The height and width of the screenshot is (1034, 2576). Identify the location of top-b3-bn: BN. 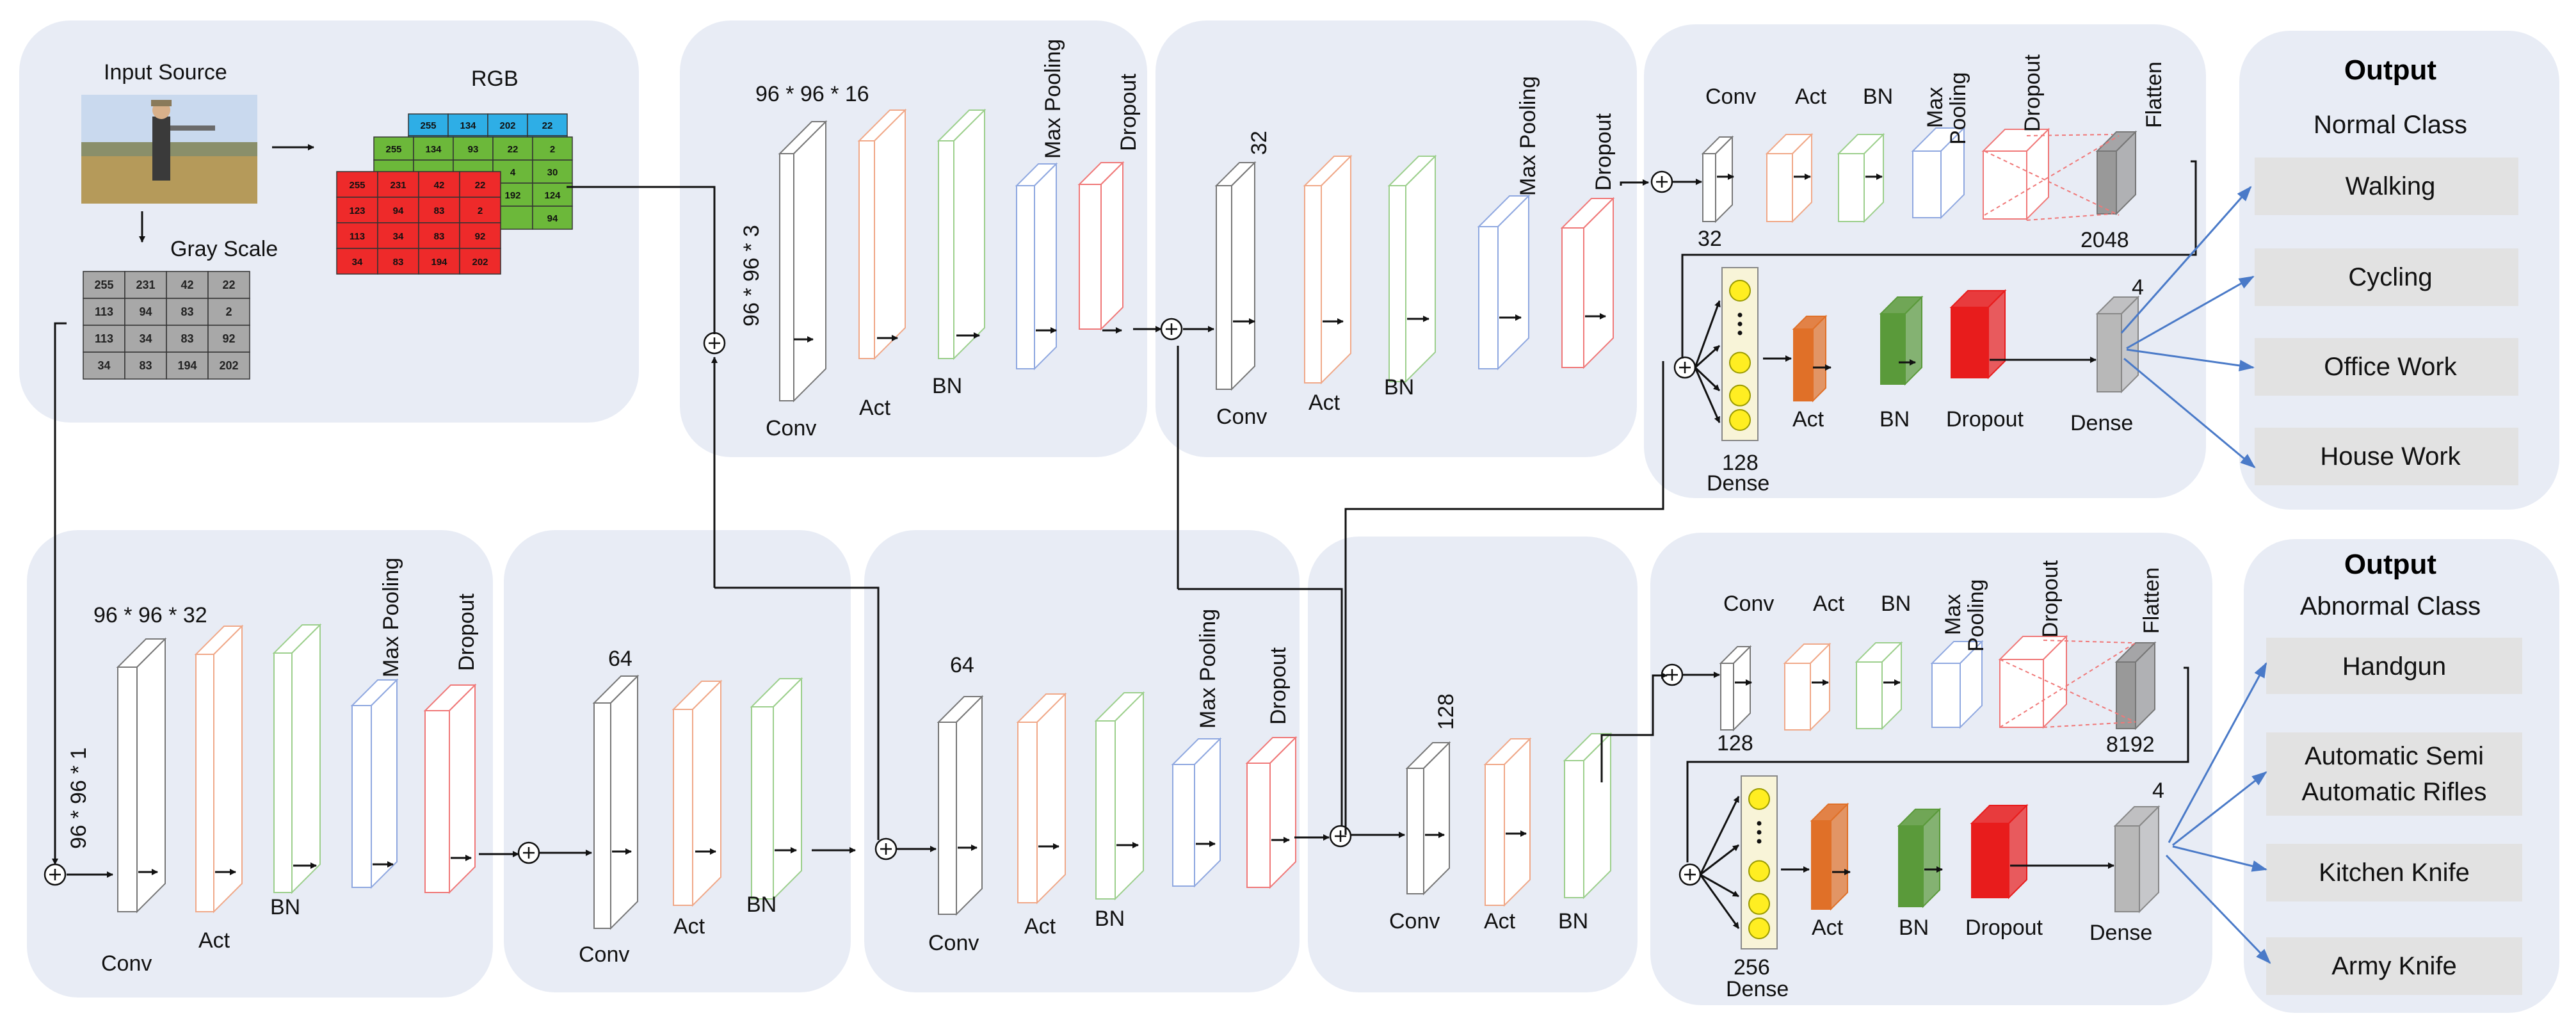
(1878, 97).